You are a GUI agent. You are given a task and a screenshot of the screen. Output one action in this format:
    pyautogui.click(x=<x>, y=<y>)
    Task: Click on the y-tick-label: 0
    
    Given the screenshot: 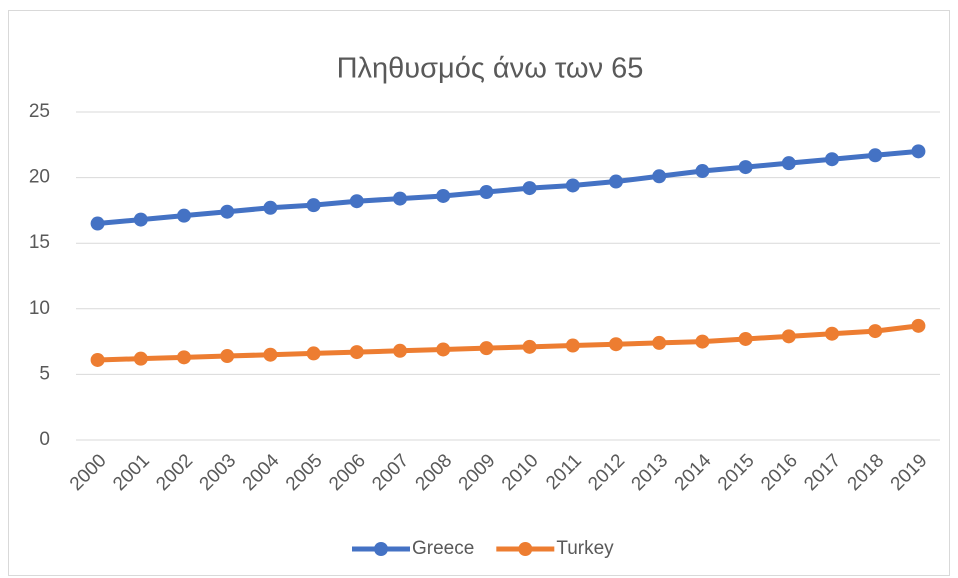 What is the action you would take?
    pyautogui.click(x=44, y=439)
    